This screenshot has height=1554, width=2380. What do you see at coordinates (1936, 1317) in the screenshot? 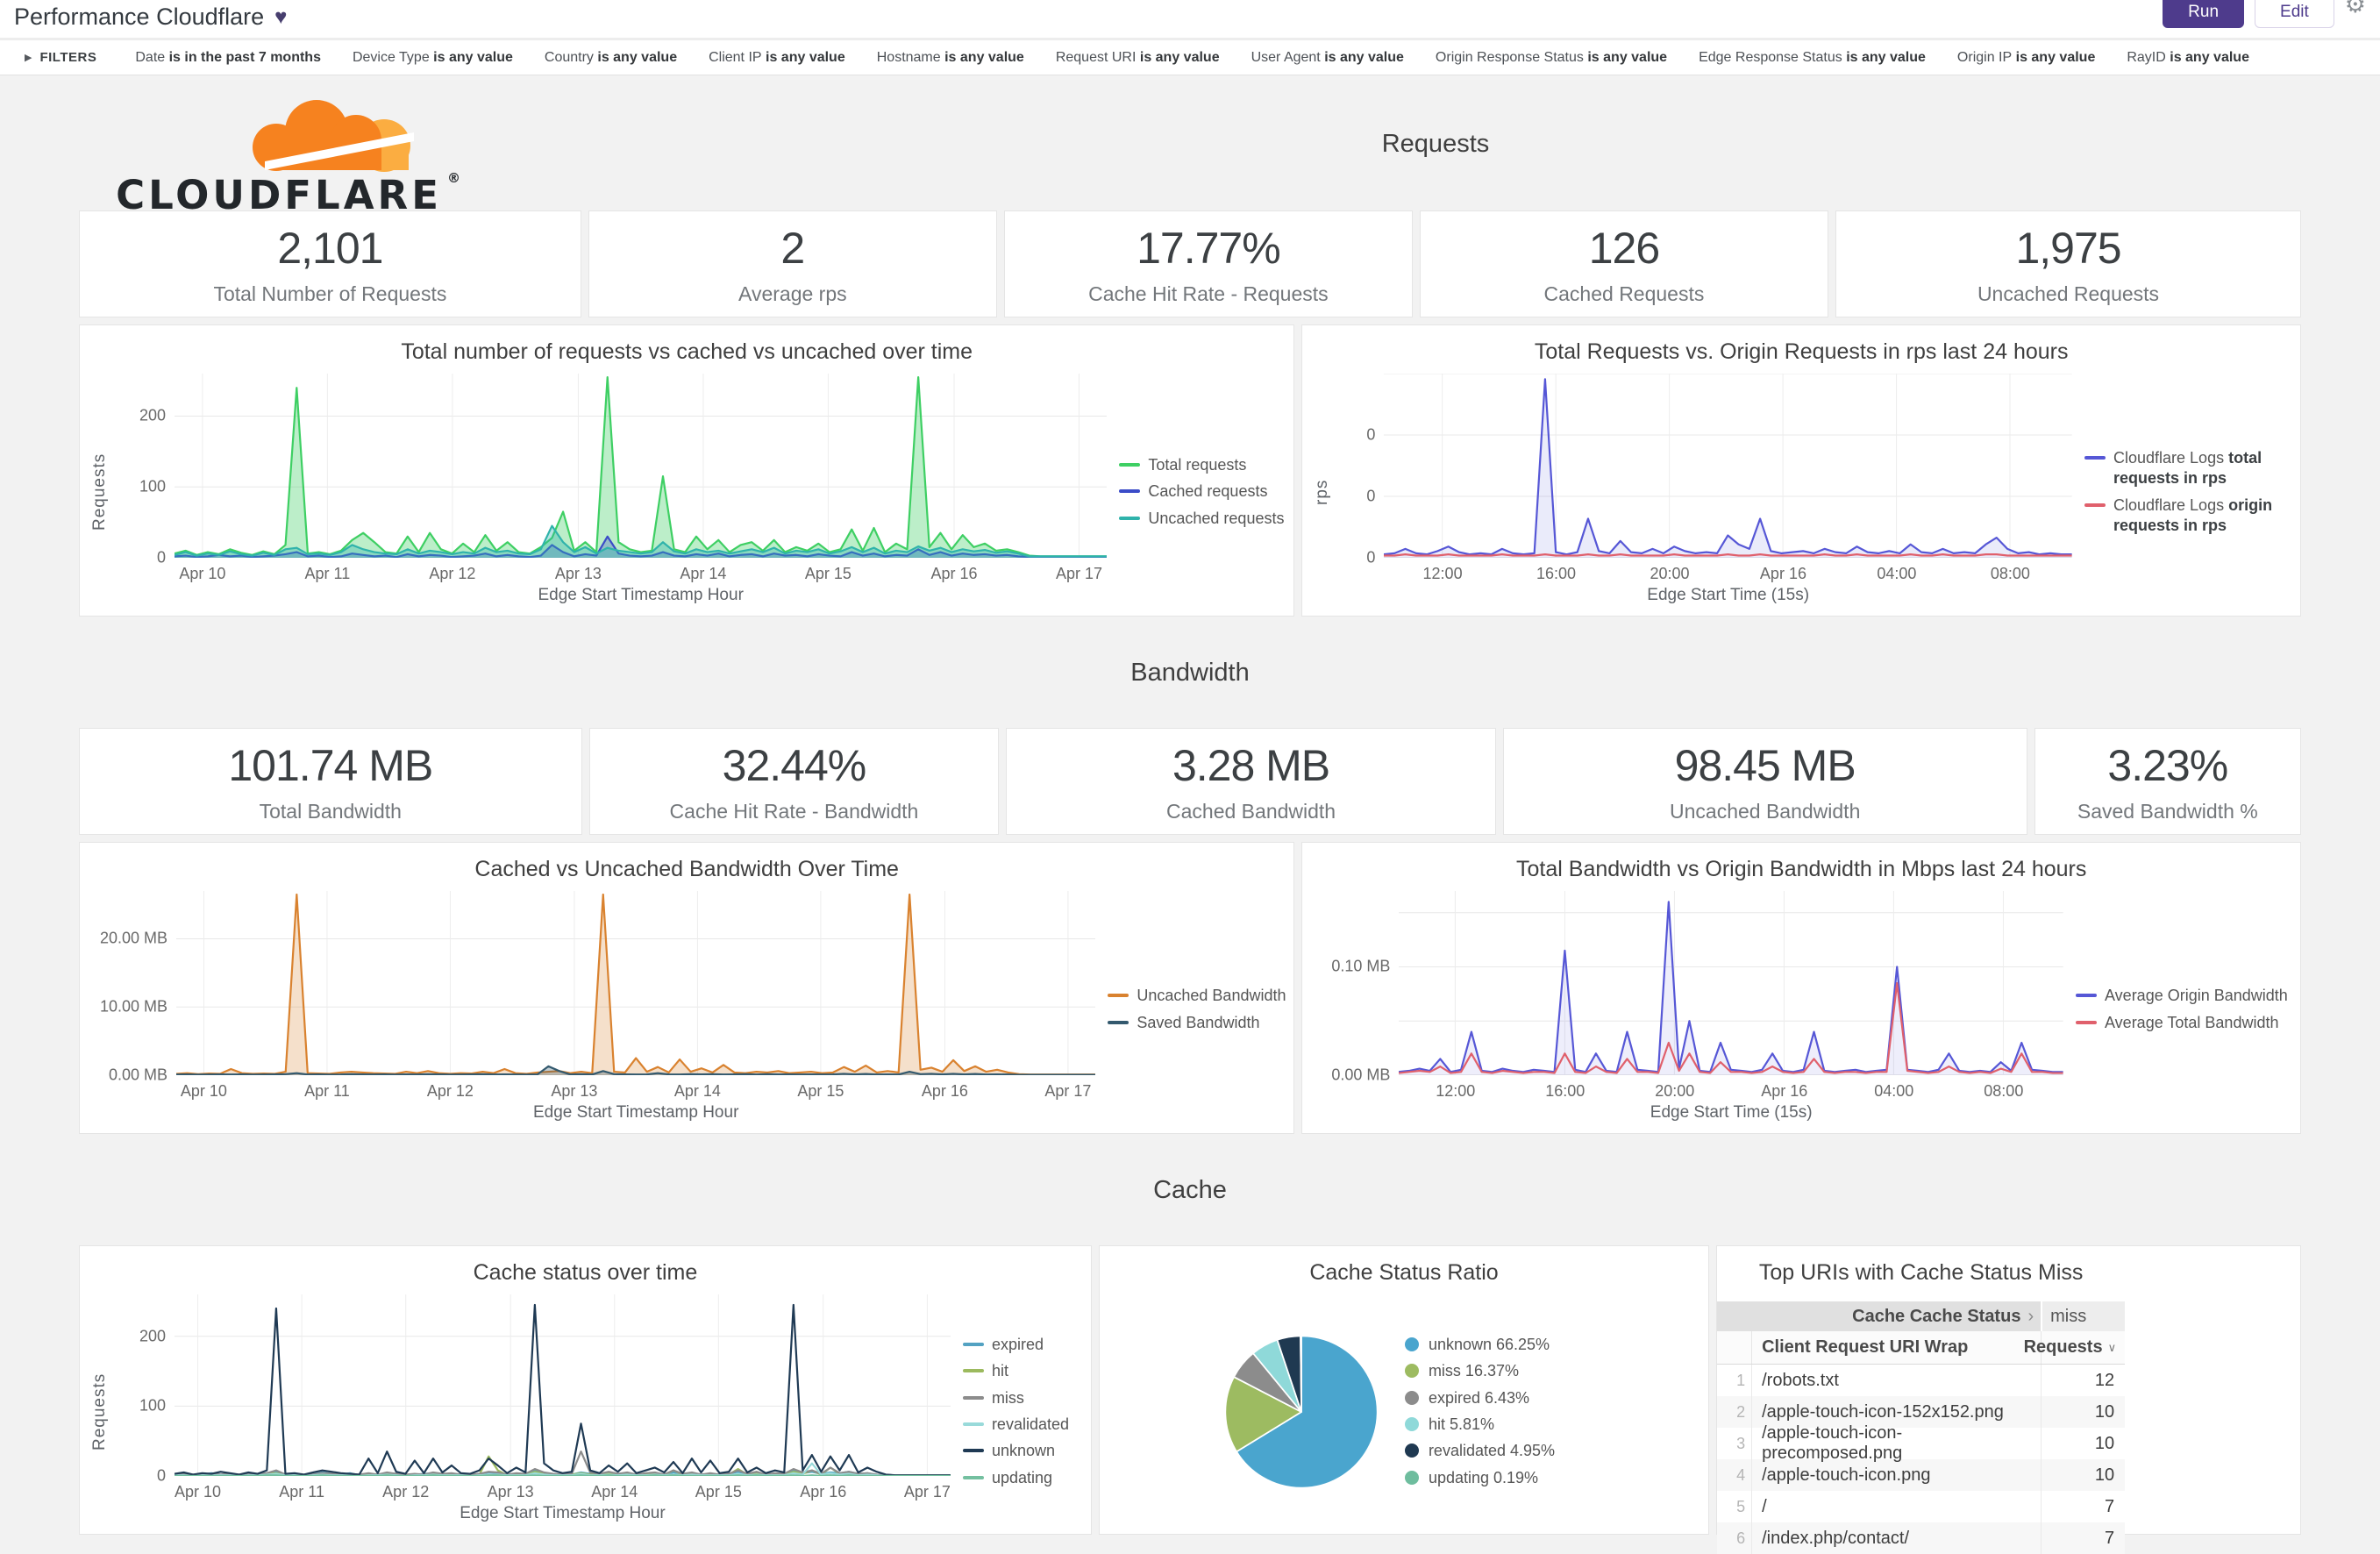
I see `pivot-field-label: Cache Cache Status` at bounding box center [1936, 1317].